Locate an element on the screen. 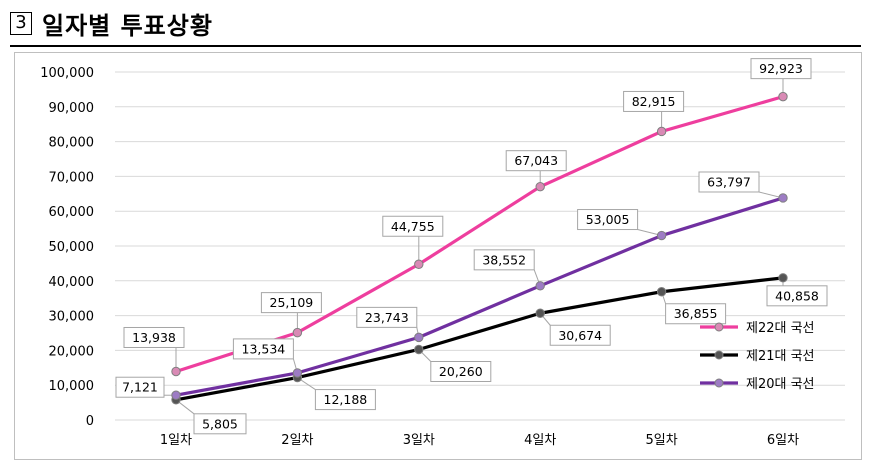  y-tick-label: 60,000 is located at coordinates (72, 212).